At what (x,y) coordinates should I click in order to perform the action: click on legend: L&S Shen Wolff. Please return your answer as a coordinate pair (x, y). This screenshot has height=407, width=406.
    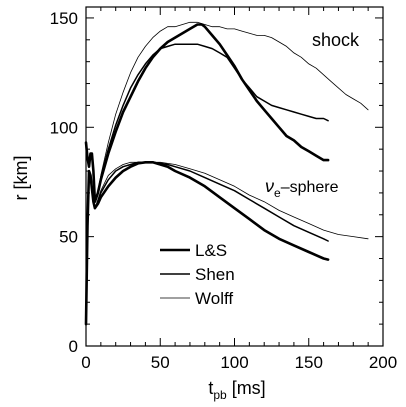
    Looking at the image, I should click on (197, 274).